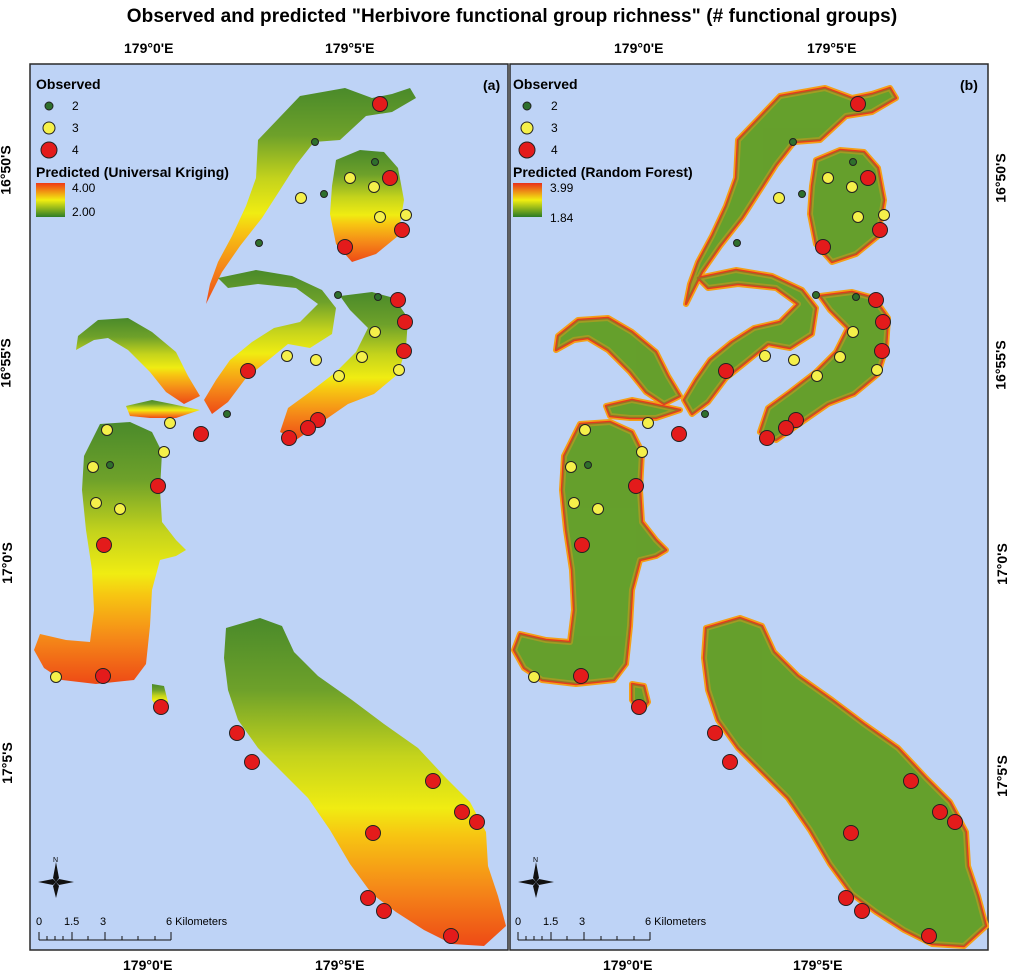  Describe the element at coordinates (103, 922) in the screenshot. I see `scale-a-label-2: 3` at that location.